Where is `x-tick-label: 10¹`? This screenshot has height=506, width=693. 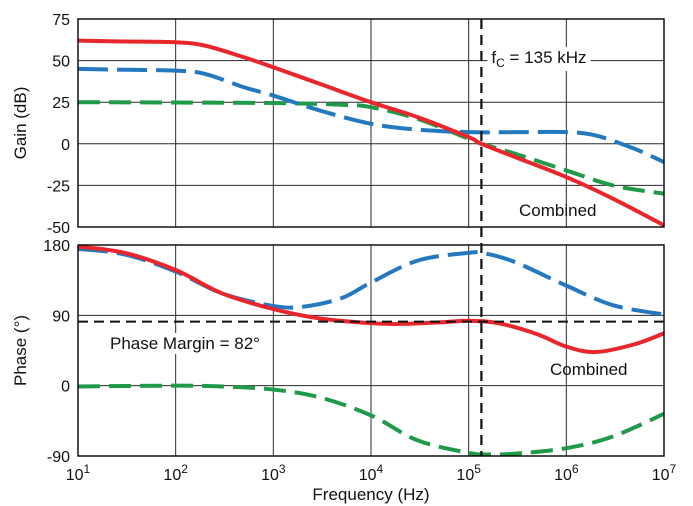
x-tick-label: 10¹ is located at coordinates (78, 473).